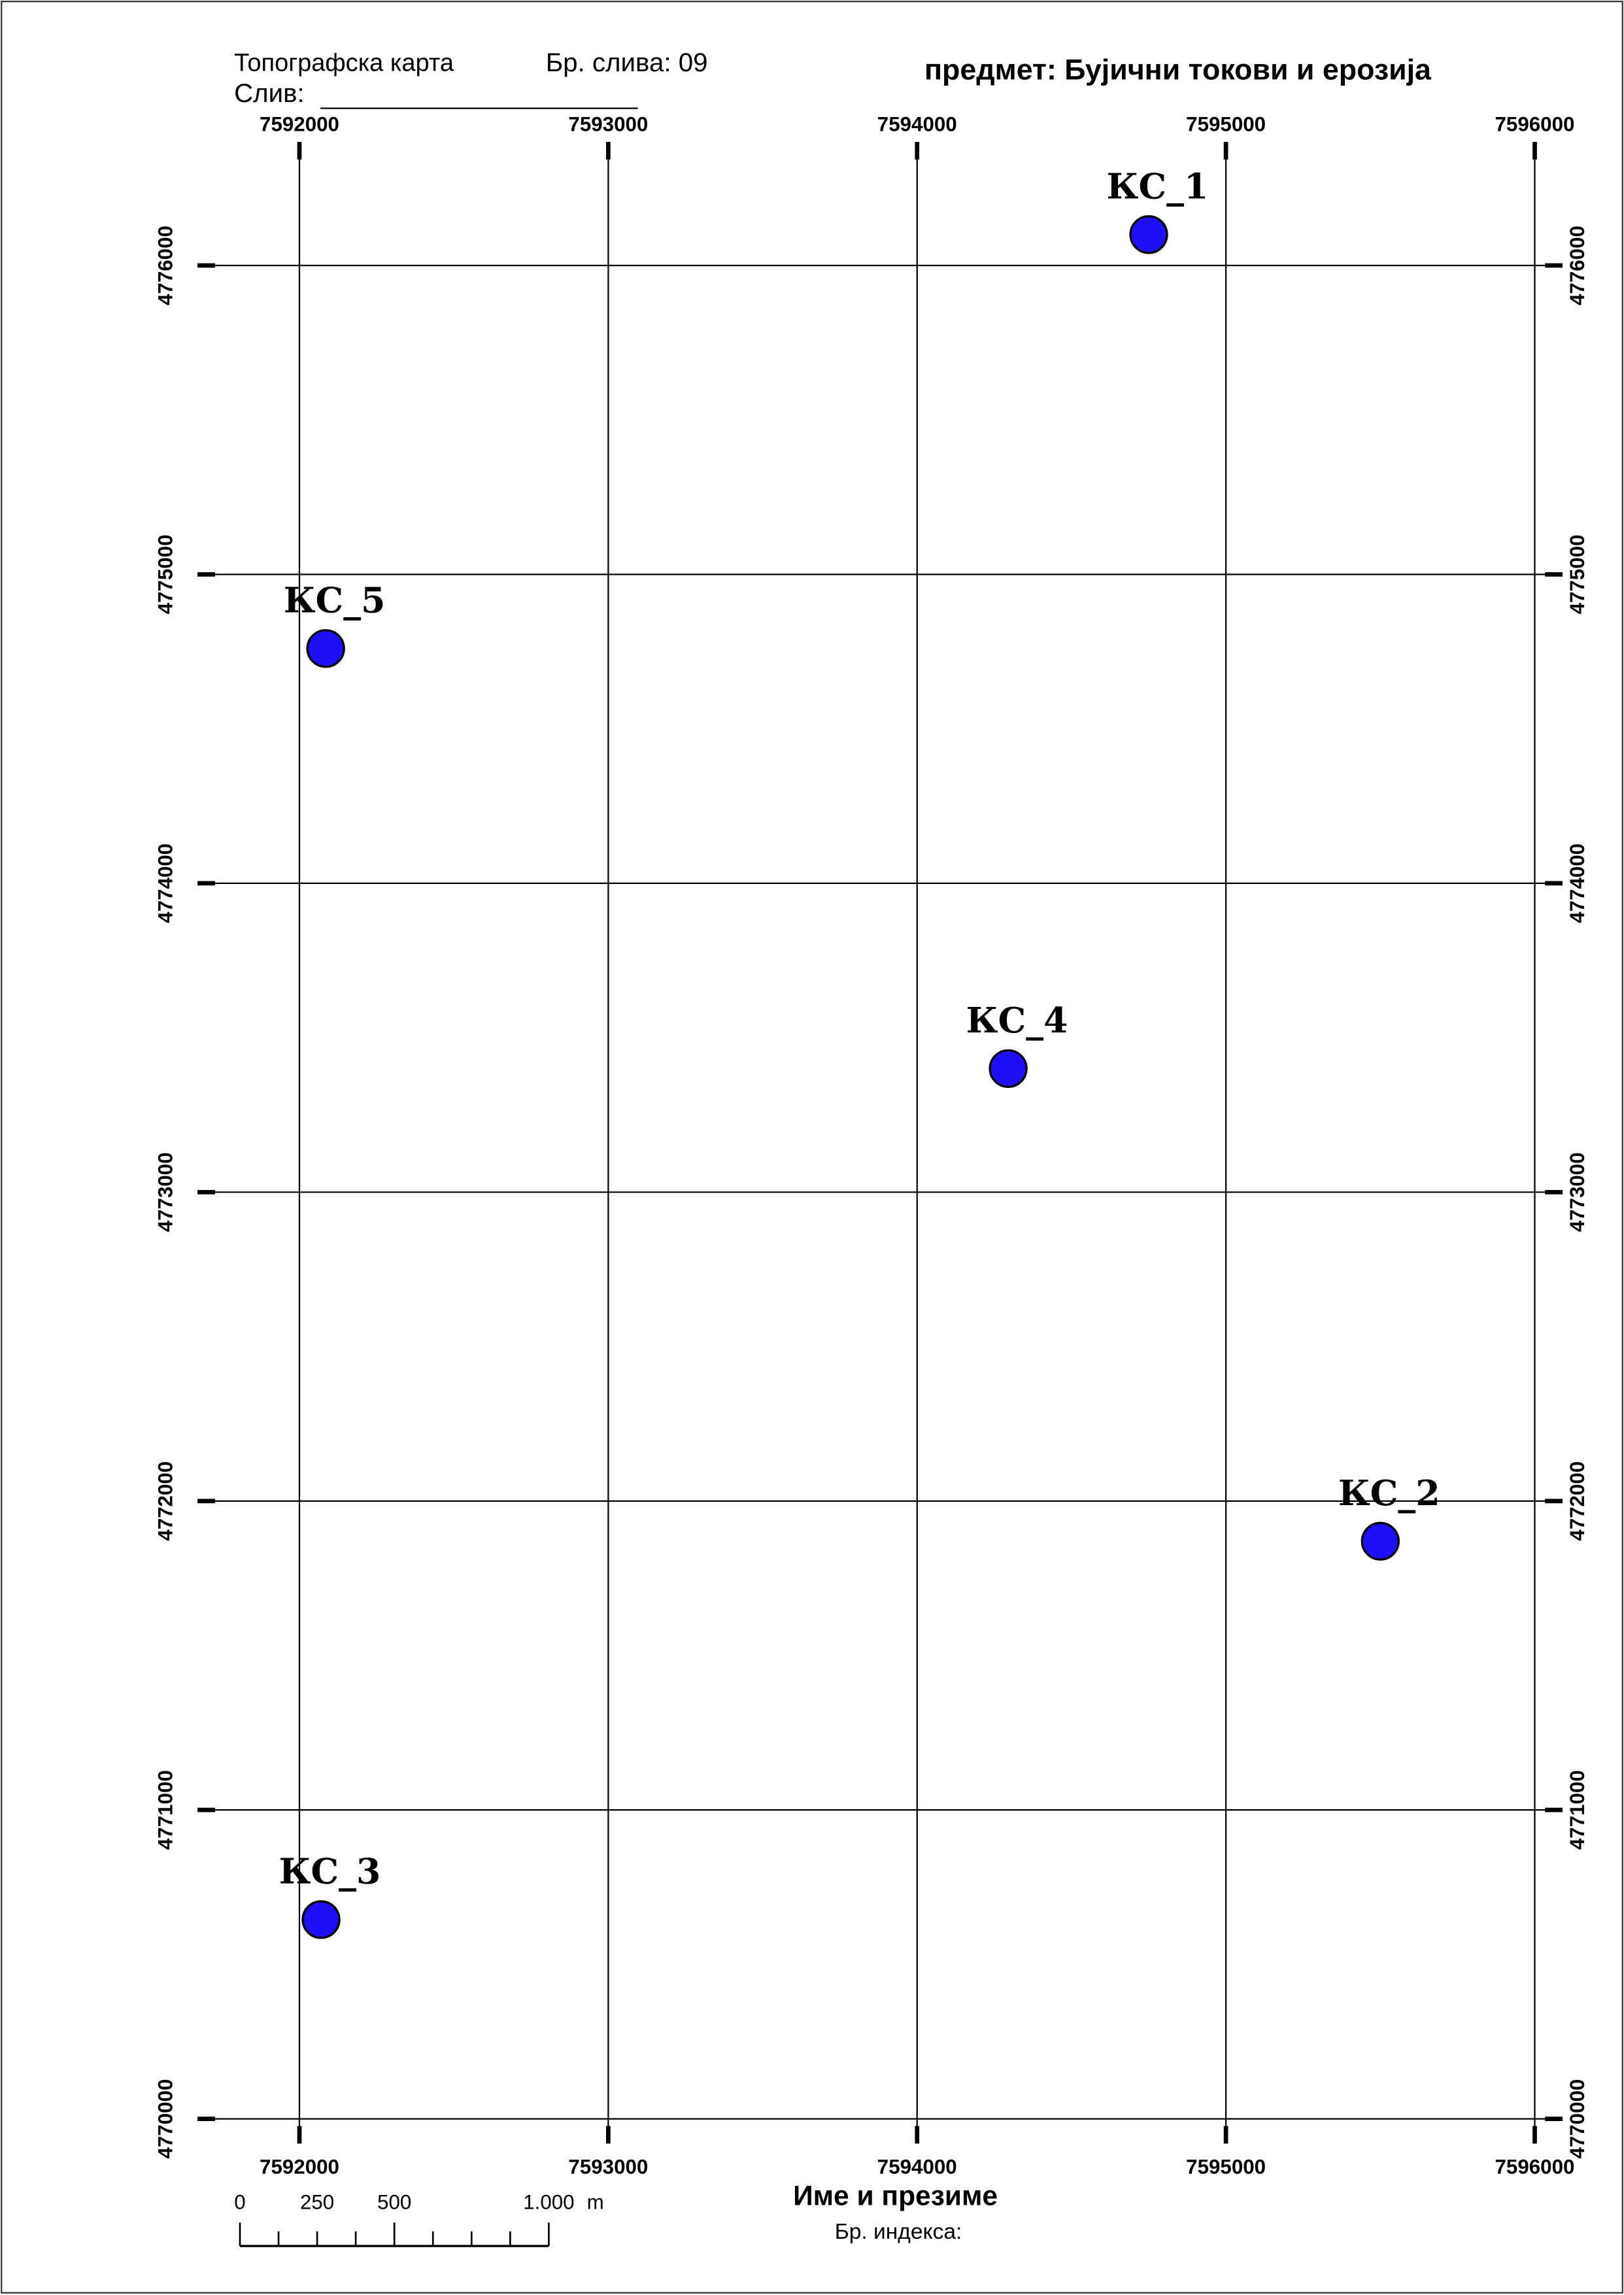 The image size is (1624, 2295). What do you see at coordinates (239, 2201) in the screenshot?
I see `scale-label: 0` at bounding box center [239, 2201].